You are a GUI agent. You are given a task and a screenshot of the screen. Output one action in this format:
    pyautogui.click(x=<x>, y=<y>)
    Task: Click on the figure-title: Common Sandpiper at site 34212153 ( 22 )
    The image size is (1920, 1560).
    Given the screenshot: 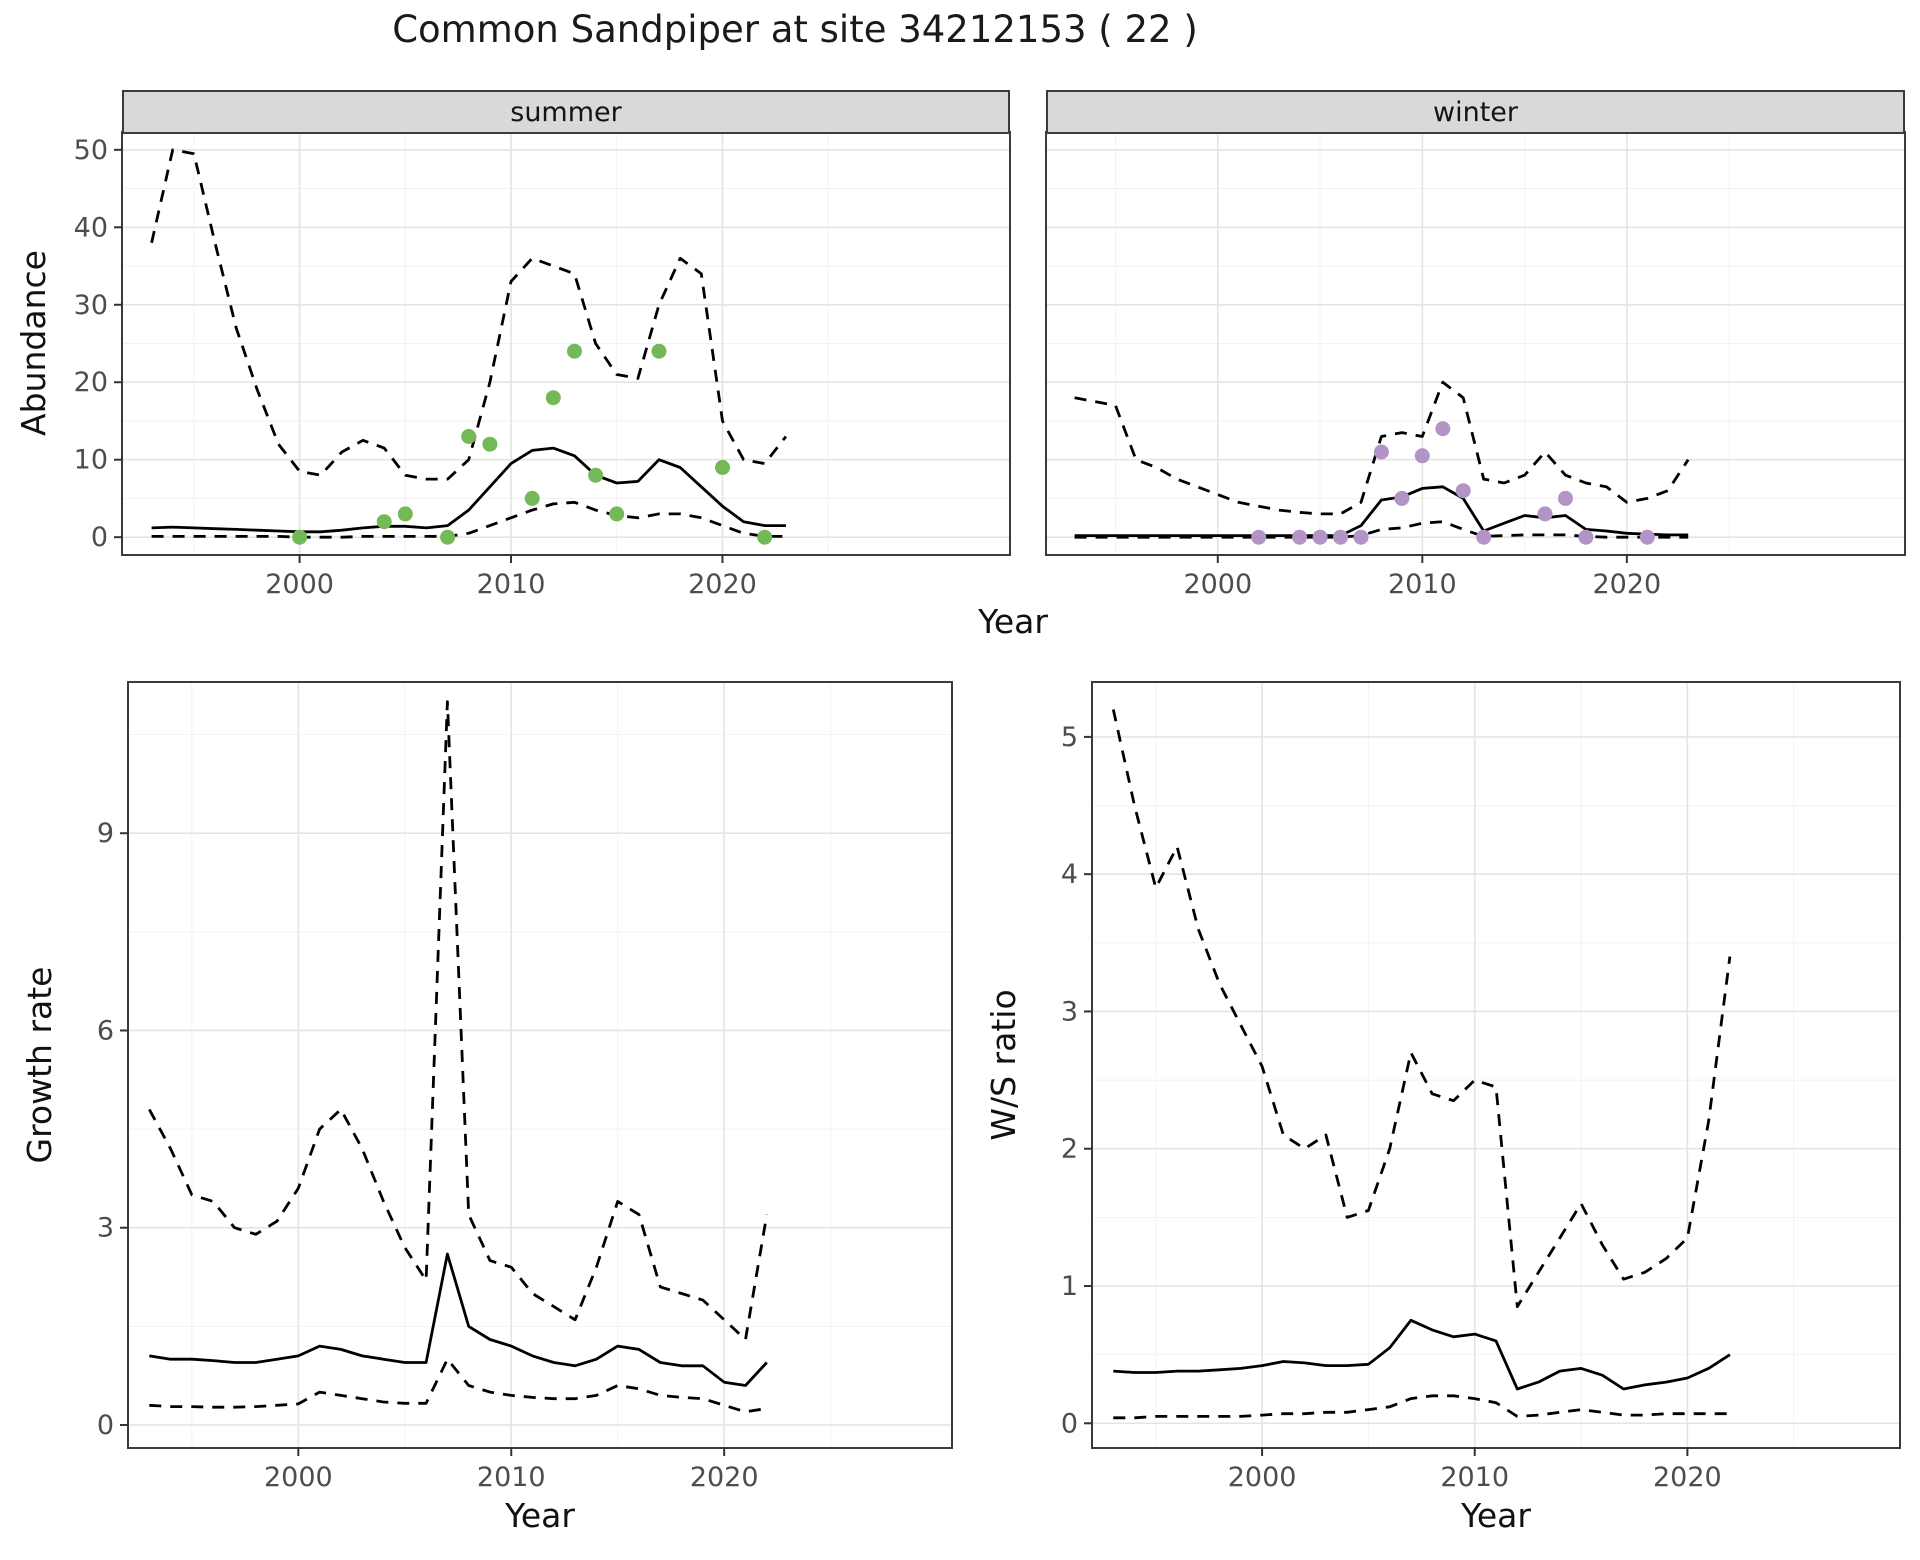 What is the action you would take?
    pyautogui.click(x=795, y=29)
    